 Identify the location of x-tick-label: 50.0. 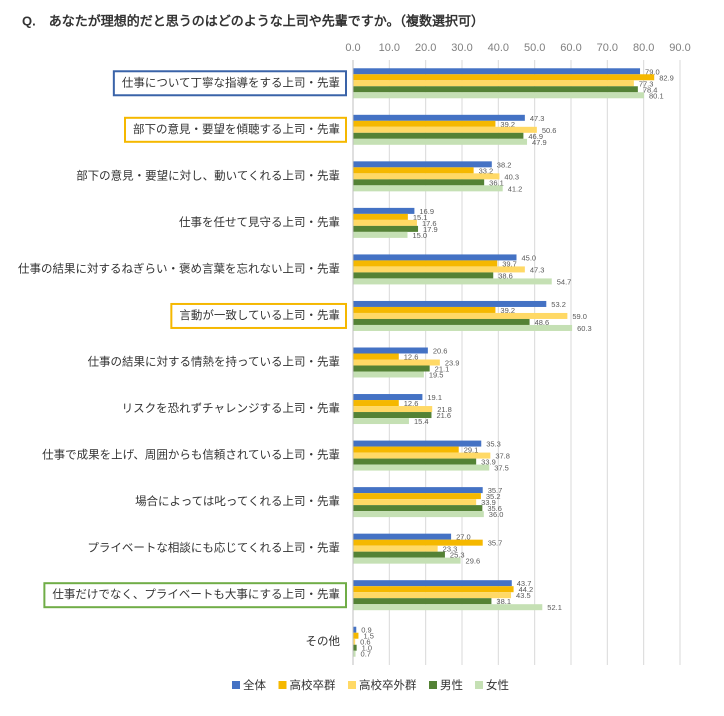
(534, 48).